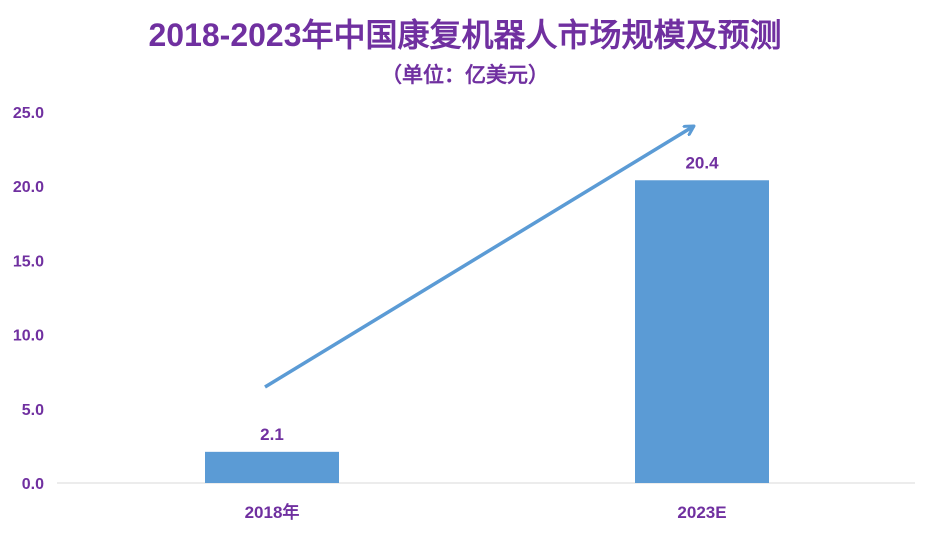  Describe the element at coordinates (486, 512) in the screenshot. I see `x-axis: 2018年 2023E` at that location.